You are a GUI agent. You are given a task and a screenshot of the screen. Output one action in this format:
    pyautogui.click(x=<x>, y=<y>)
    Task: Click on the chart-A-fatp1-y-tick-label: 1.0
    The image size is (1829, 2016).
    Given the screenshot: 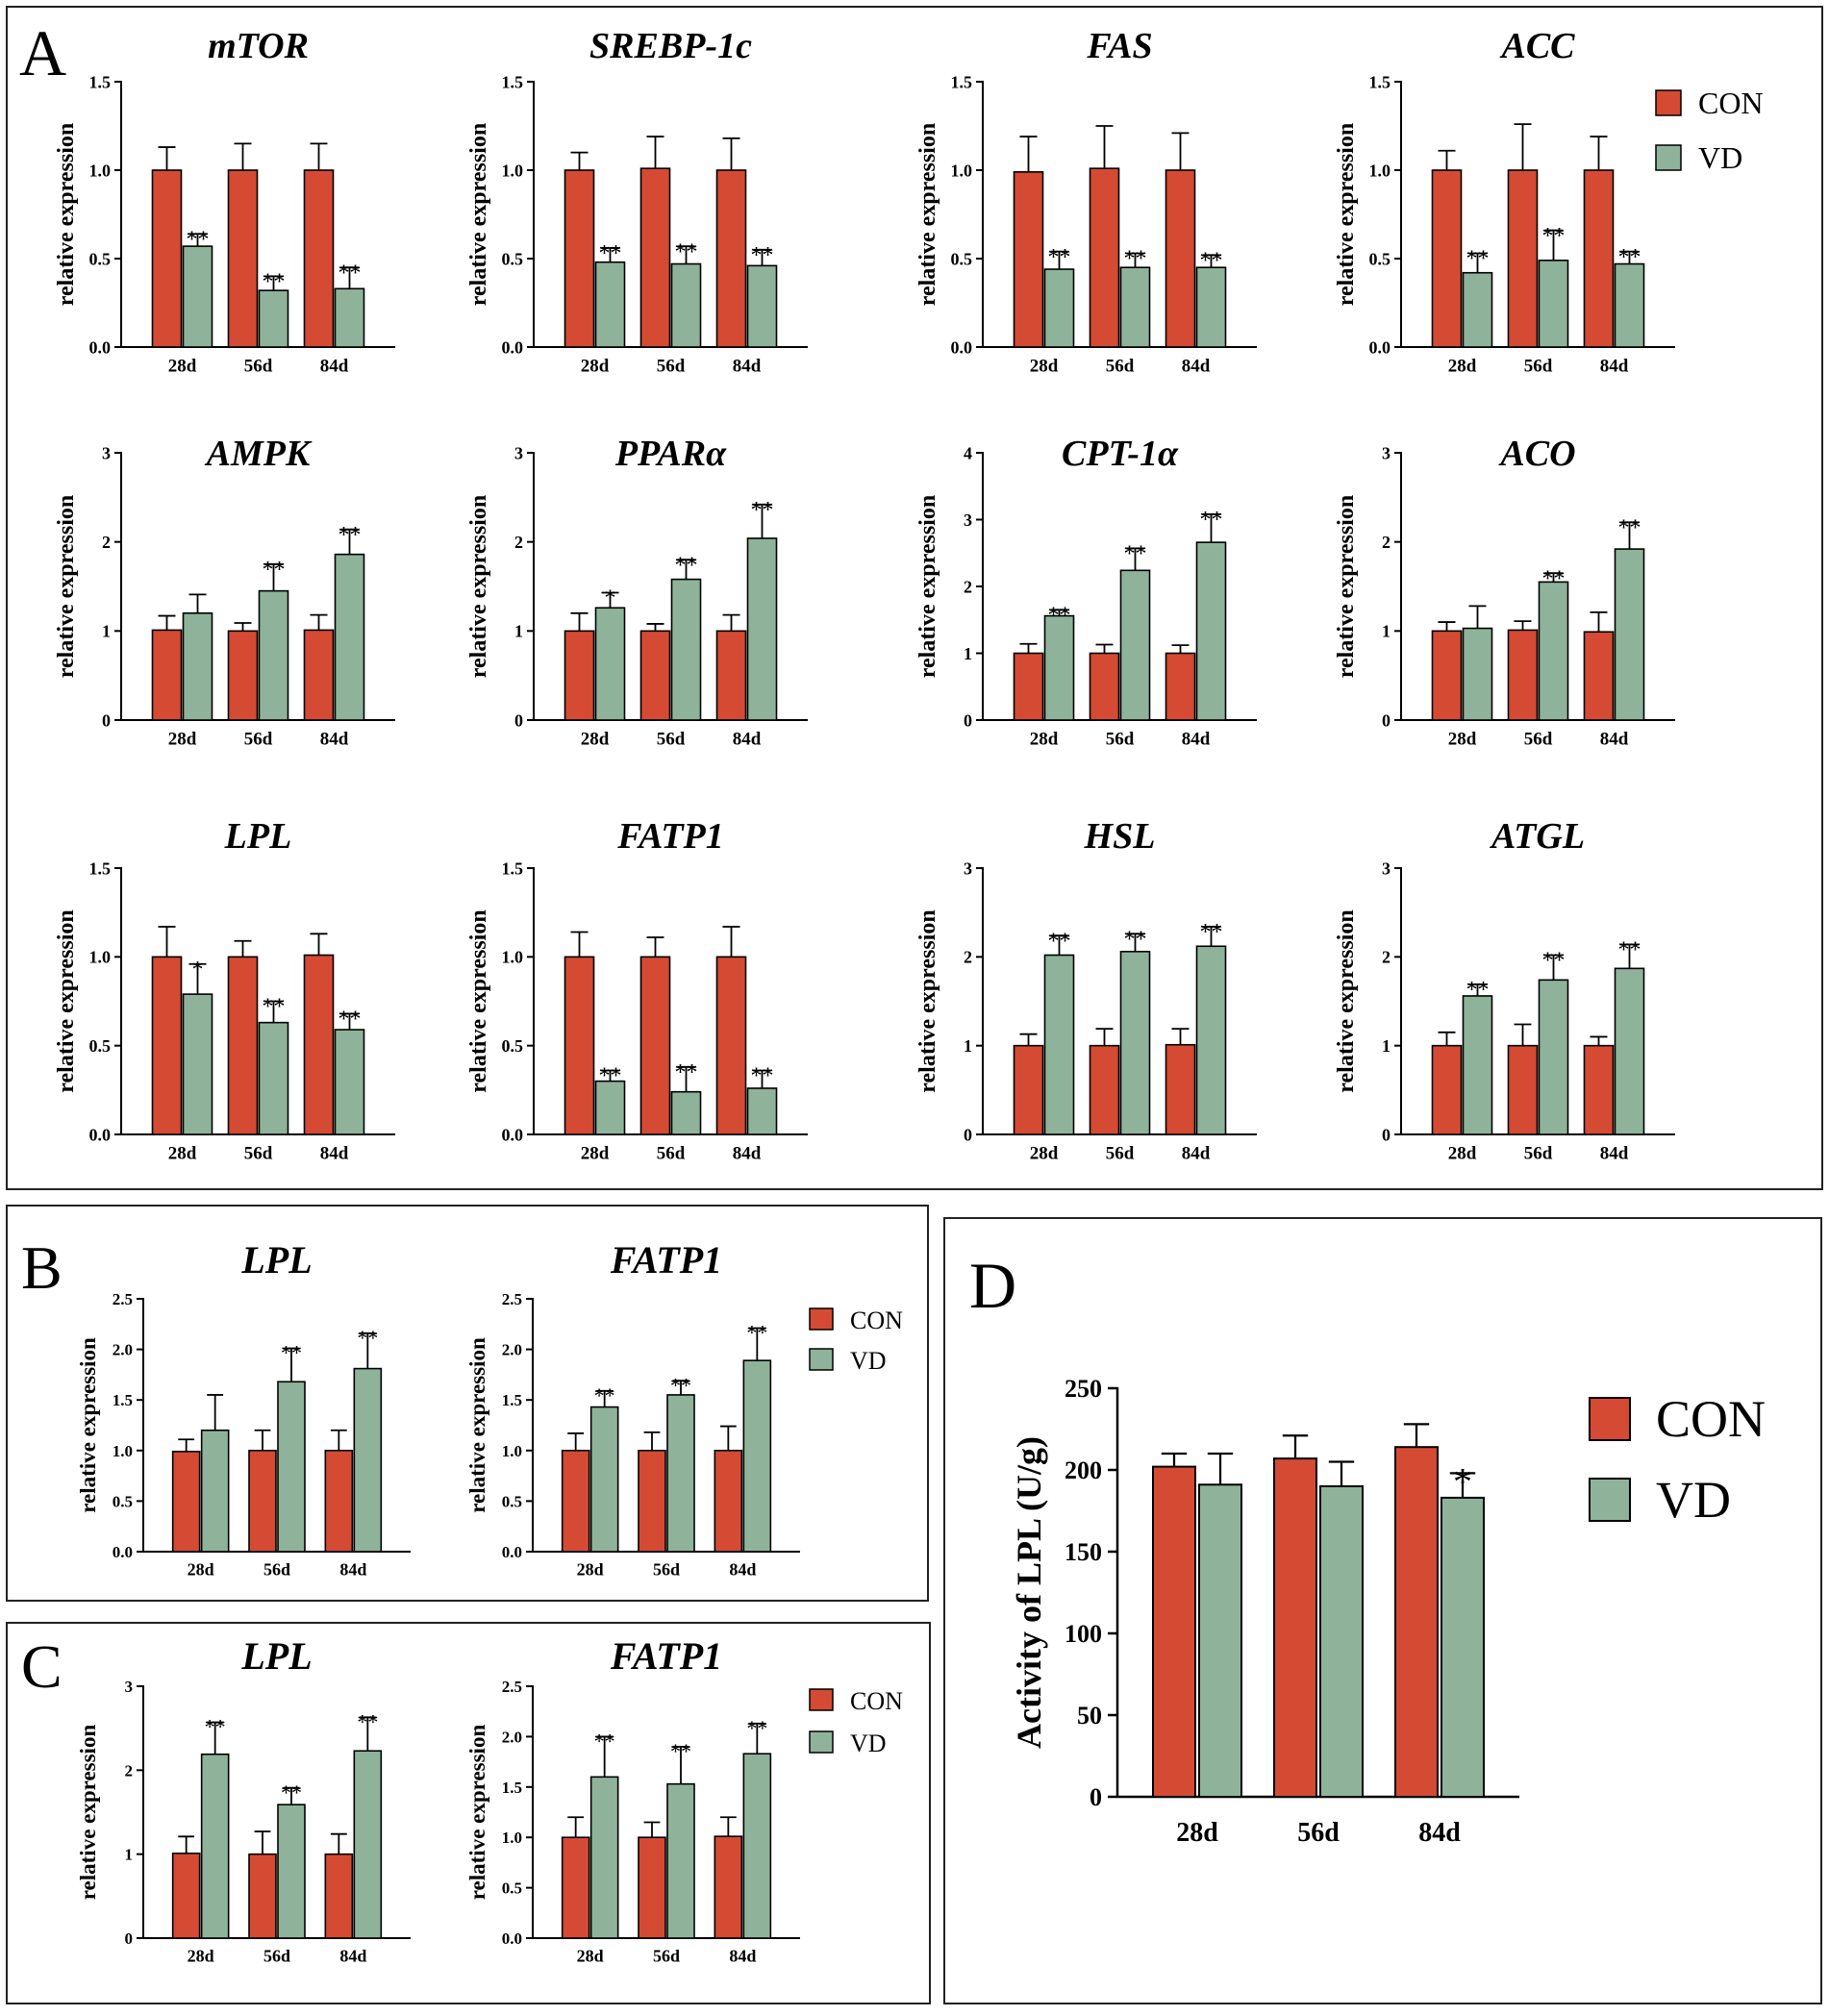 What is the action you would take?
    pyautogui.click(x=513, y=957)
    